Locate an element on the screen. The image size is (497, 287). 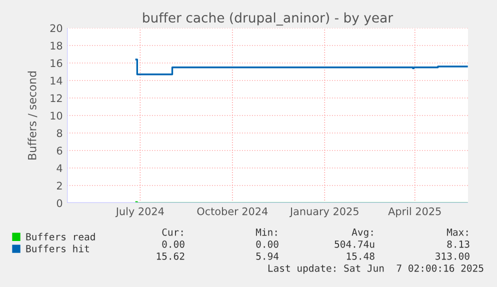
x-tick-label: April 2025 is located at coordinates (414, 212).